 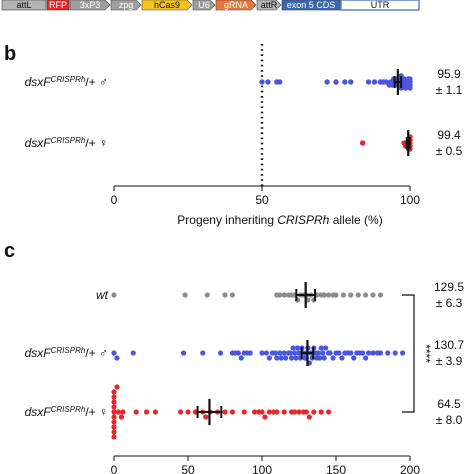 I want to click on construct-segment-label: zpg, so click(x=126, y=5).